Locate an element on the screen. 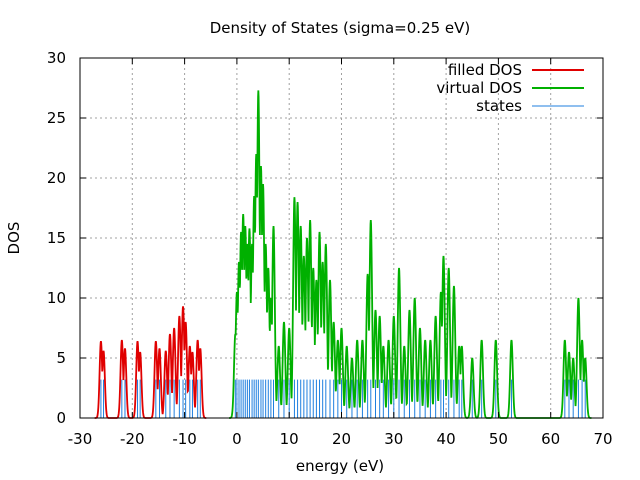 This screenshot has width=640, height=480. x-tick-label: 10 is located at coordinates (289, 439).